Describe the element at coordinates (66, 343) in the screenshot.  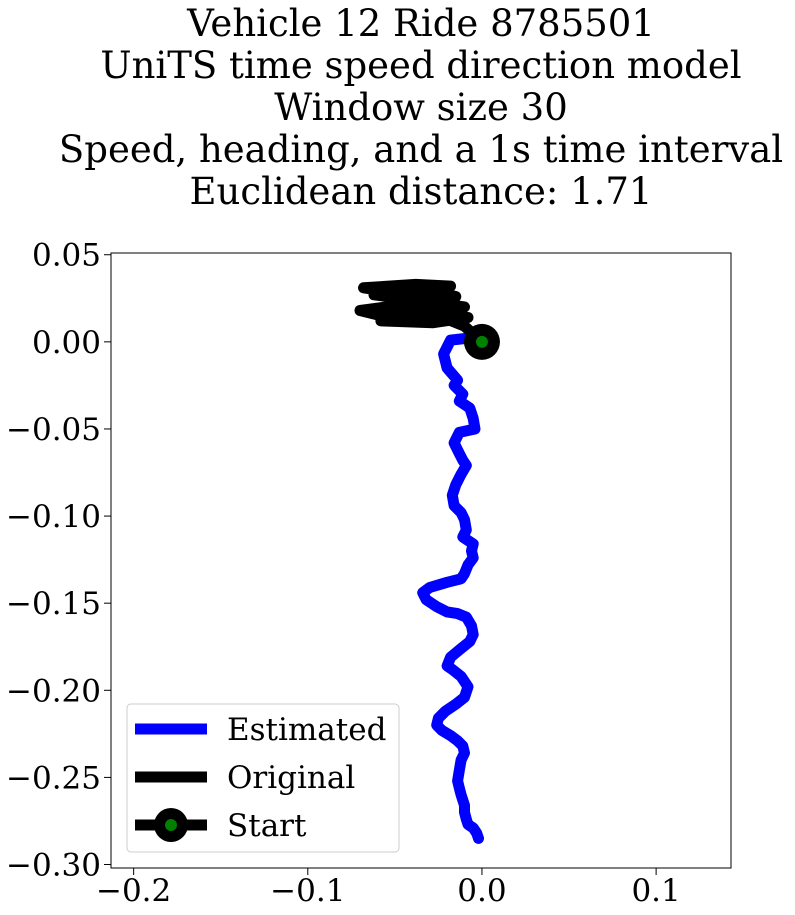
I see `y-tick-label: 0.00` at that location.